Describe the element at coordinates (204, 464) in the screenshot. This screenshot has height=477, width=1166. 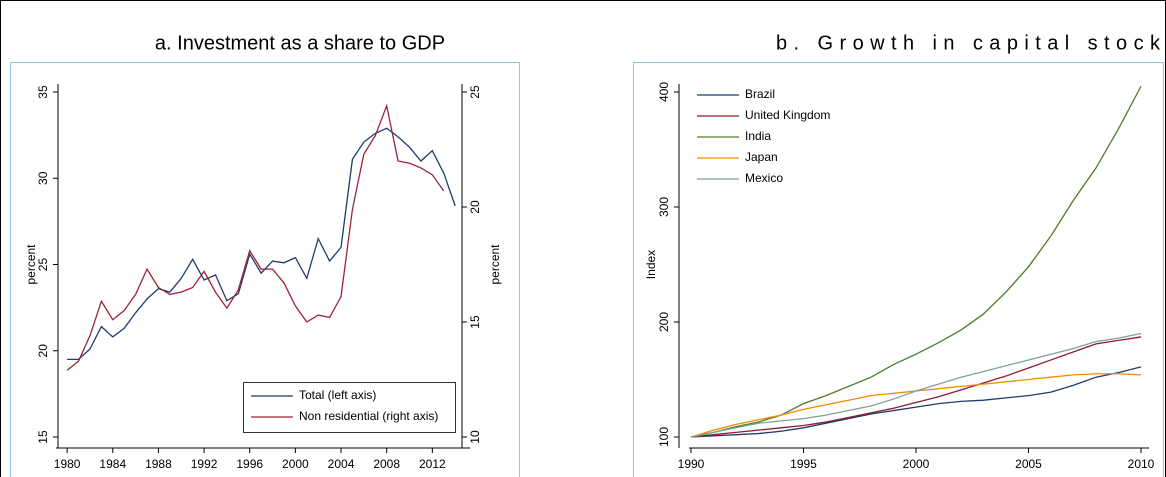
I see `x-tick-label: 1992` at that location.